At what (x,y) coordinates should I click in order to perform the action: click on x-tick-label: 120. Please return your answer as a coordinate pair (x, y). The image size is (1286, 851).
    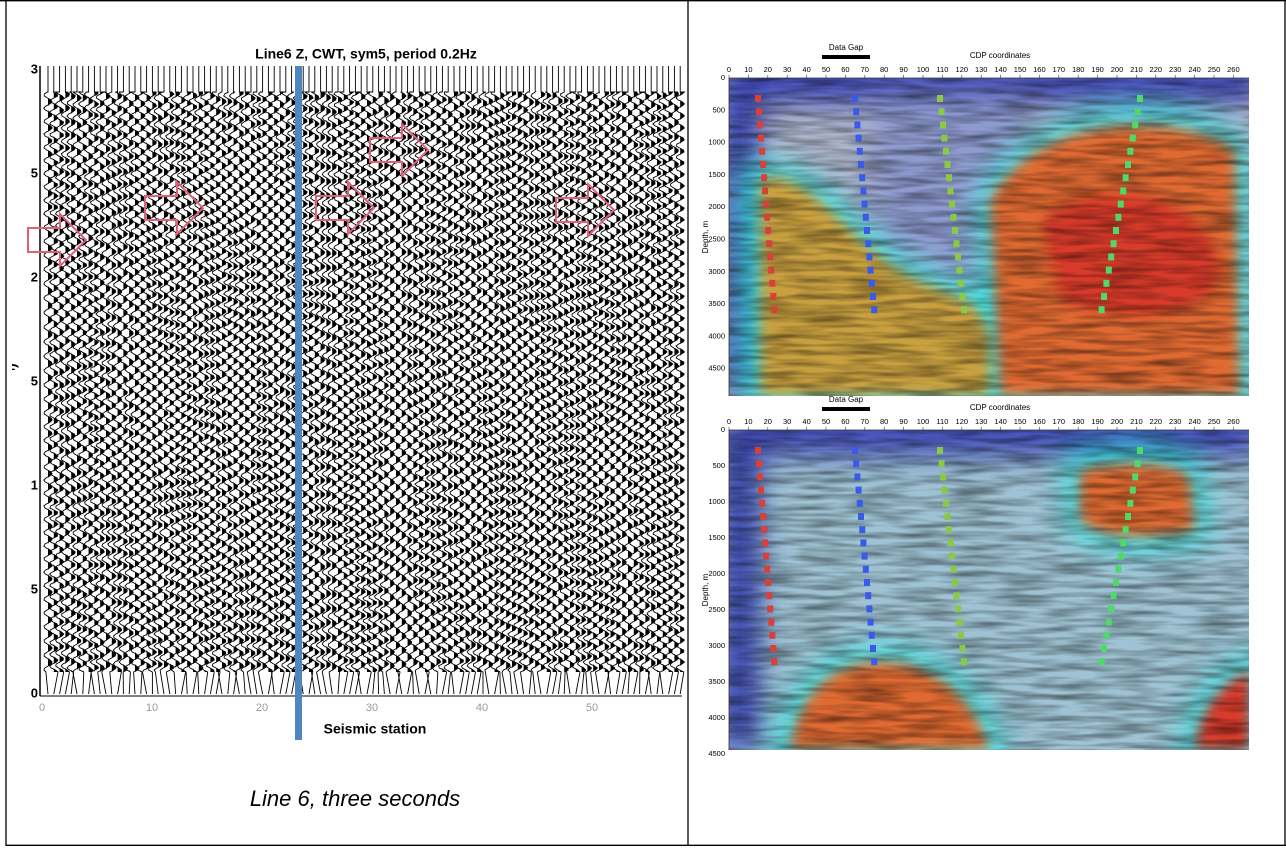
    Looking at the image, I should click on (962, 421).